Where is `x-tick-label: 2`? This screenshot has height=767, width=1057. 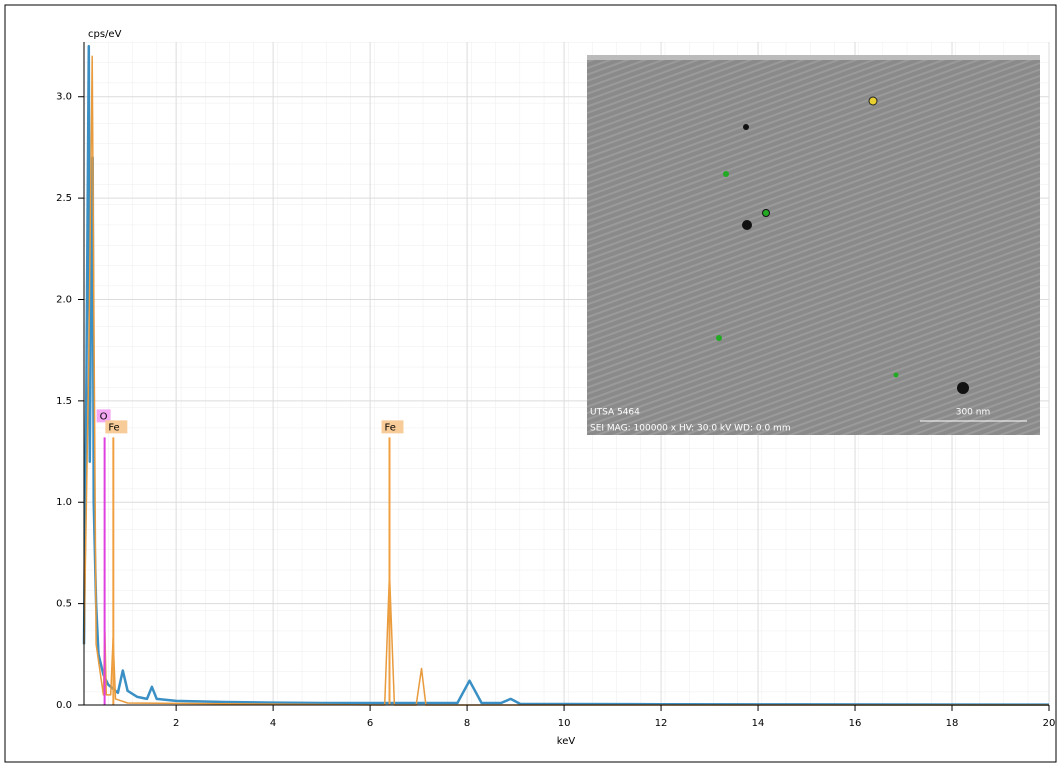 x-tick-label: 2 is located at coordinates (176, 723).